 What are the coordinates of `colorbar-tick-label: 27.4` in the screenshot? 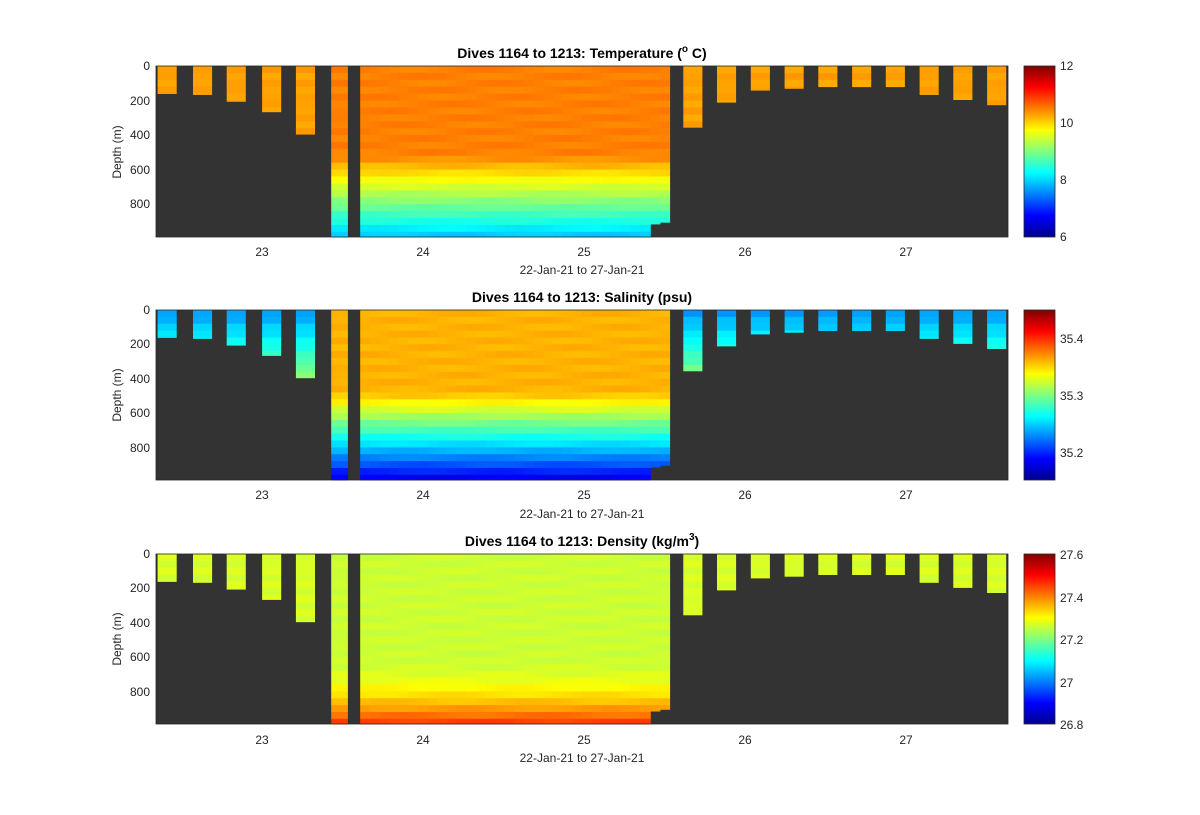 It's located at (1072, 598).